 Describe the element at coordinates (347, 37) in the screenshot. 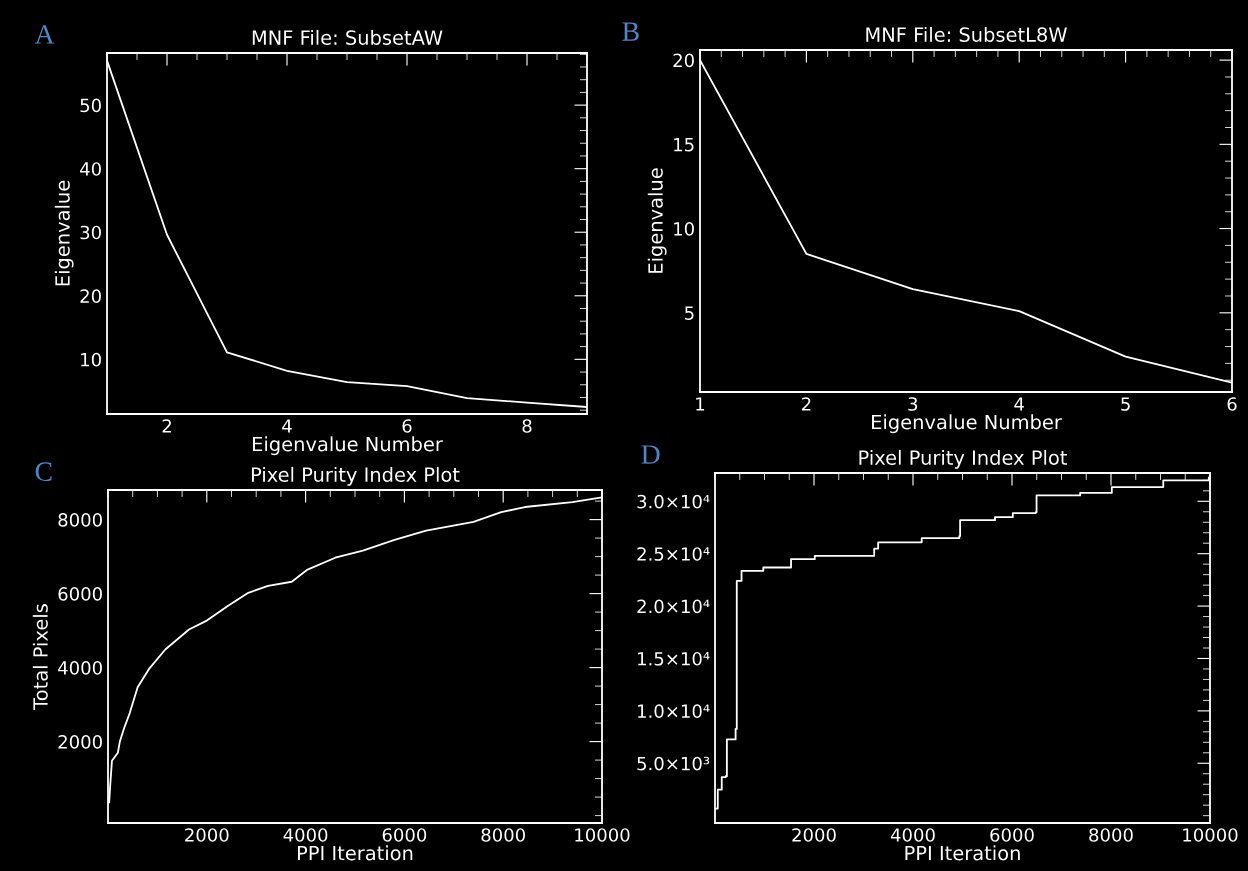

I see `chart-title: MNF File: SubsetAW` at that location.